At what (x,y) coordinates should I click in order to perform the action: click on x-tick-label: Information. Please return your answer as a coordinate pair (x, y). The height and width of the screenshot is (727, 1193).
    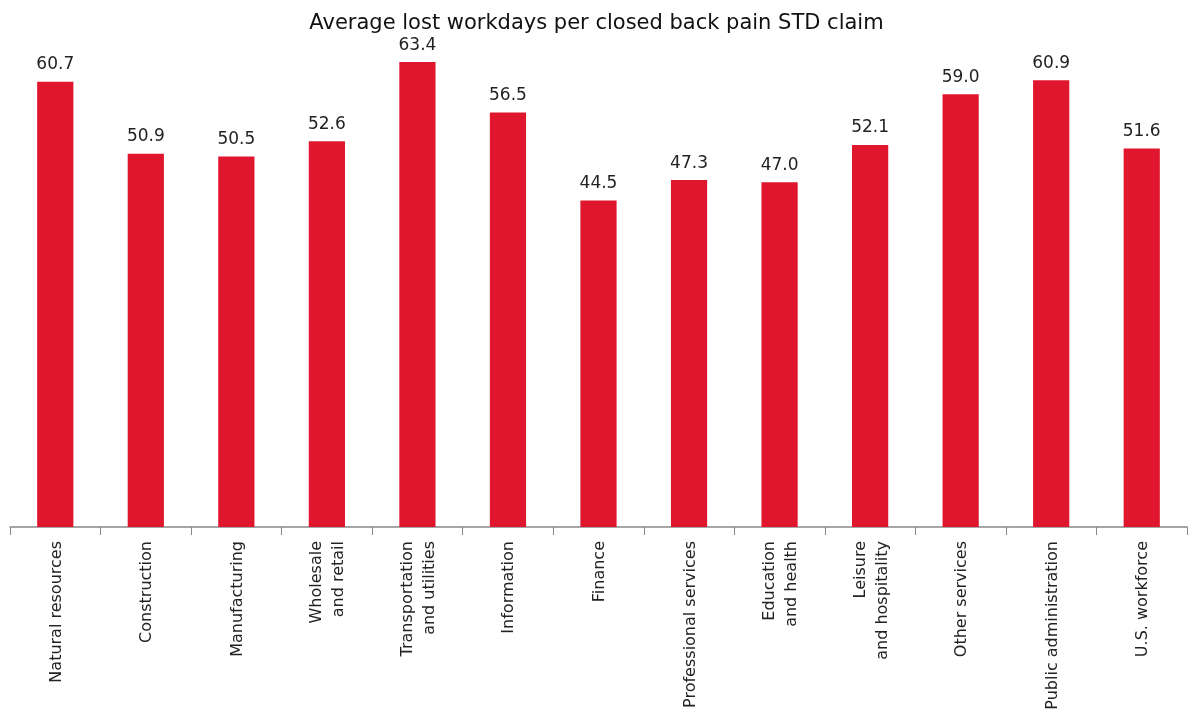
    Looking at the image, I should click on (508, 587).